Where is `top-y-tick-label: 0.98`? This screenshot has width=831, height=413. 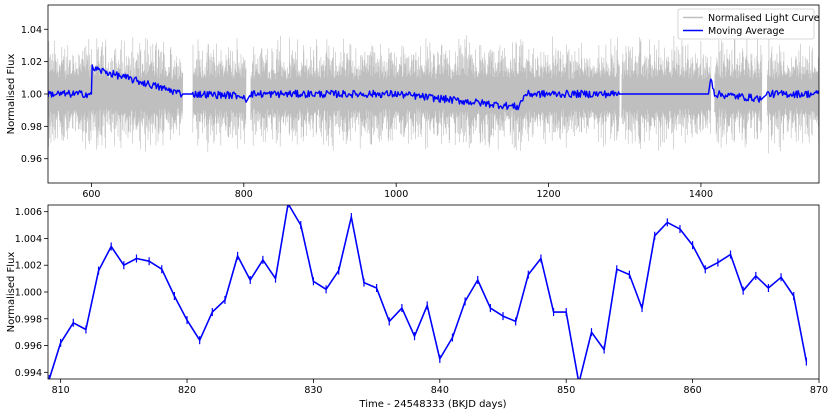
top-y-tick-label: 0.98 is located at coordinates (31, 127).